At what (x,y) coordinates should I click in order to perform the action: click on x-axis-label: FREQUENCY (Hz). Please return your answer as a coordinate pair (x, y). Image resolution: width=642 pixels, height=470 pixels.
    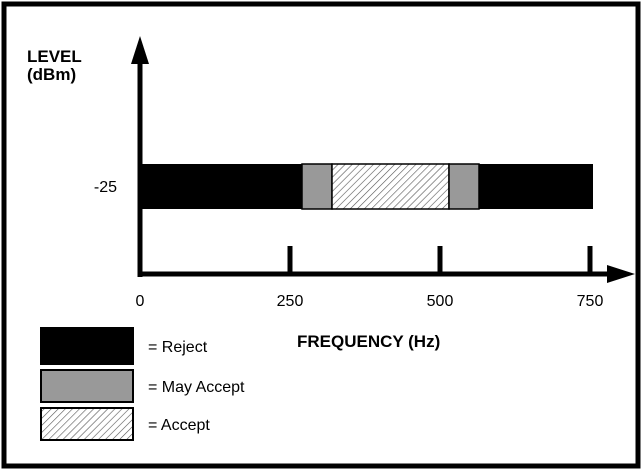
    Looking at the image, I should click on (368, 341).